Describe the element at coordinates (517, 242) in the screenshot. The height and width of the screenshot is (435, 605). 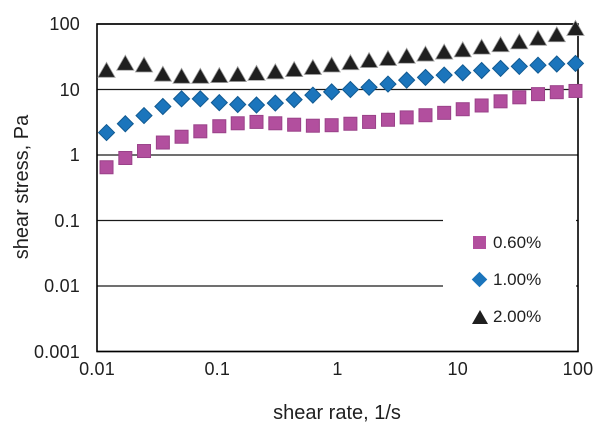
I see `legend-label: 0.60%` at that location.